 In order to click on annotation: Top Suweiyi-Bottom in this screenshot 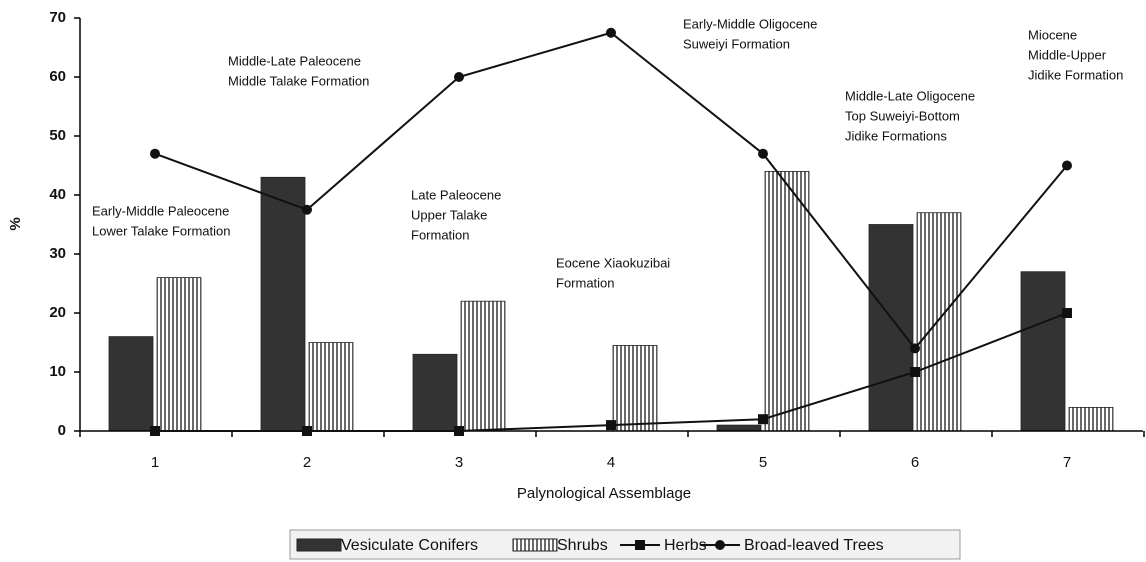, I will do `click(902, 115)`.